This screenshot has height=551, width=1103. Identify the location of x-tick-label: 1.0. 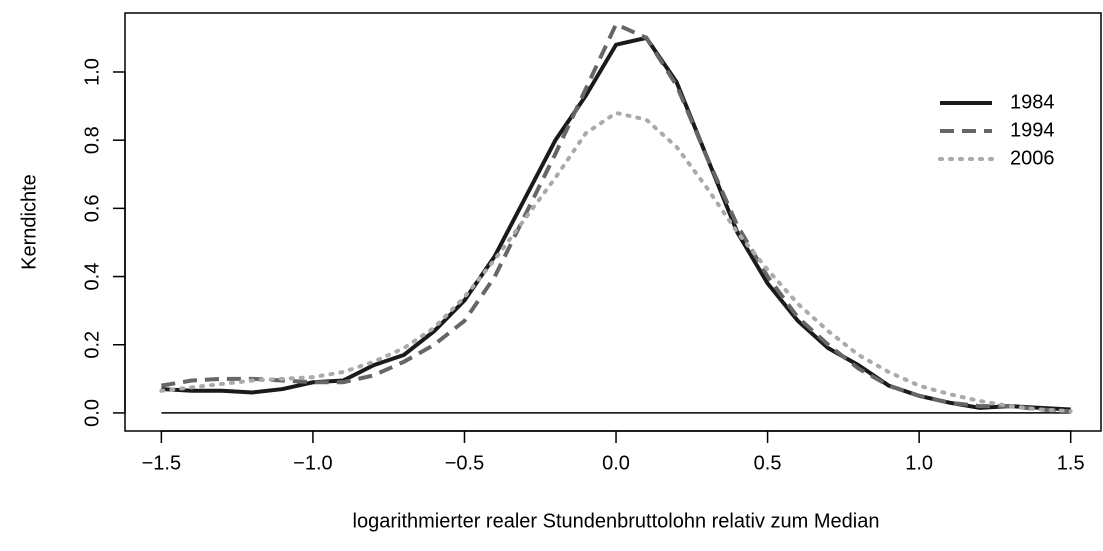
(919, 463).